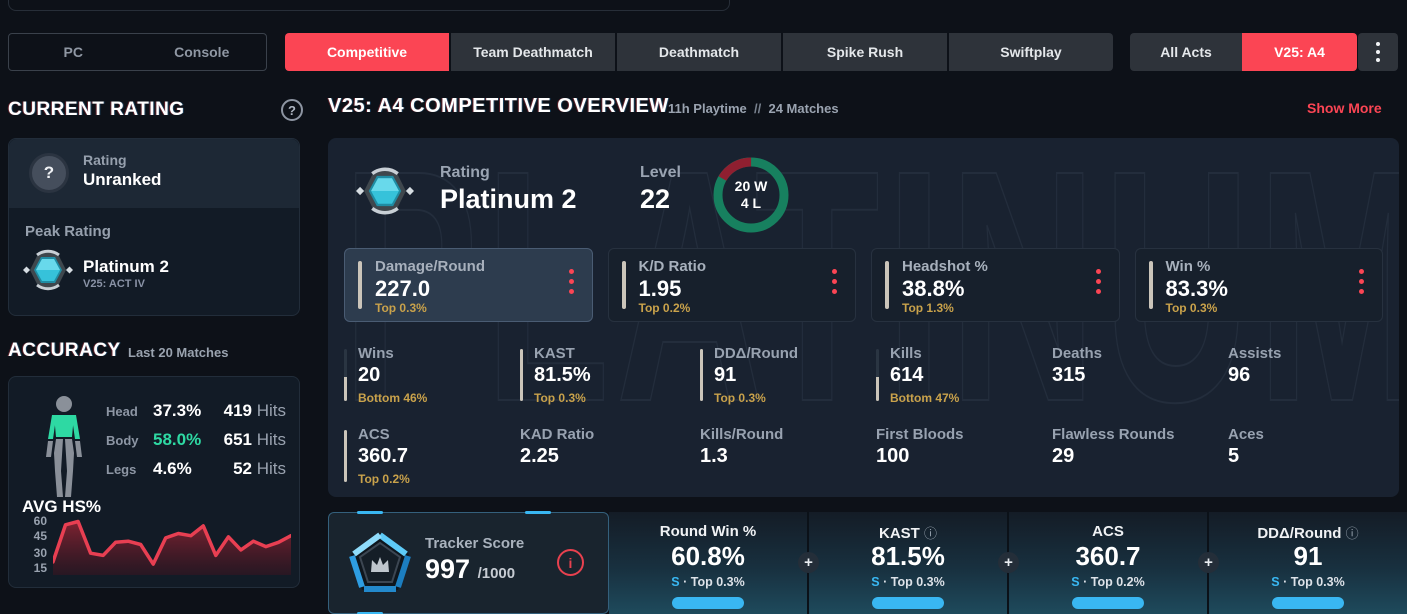  What do you see at coordinates (380, 565) in the screenshot?
I see `tracker-score-badge-icon` at bounding box center [380, 565].